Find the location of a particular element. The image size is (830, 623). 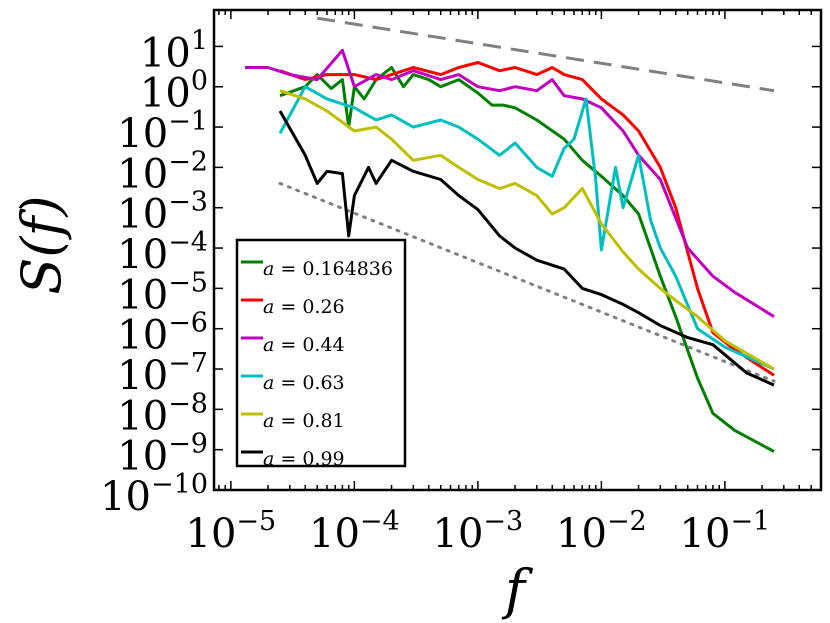

y-tick-label: 10¹ is located at coordinates (174, 50).